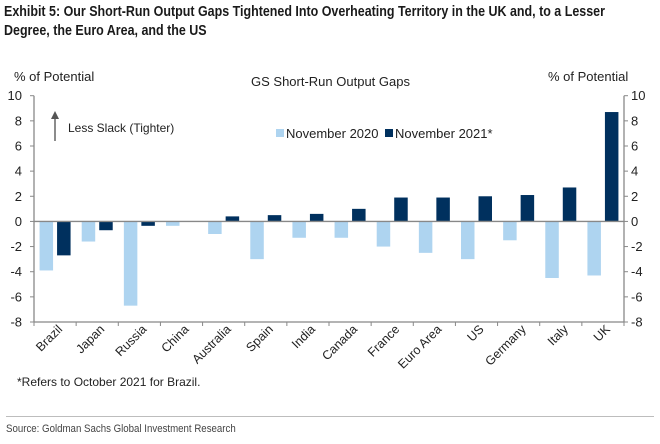 The height and width of the screenshot is (444, 660). I want to click on x-tick-label: Euro Area, so click(419, 346).